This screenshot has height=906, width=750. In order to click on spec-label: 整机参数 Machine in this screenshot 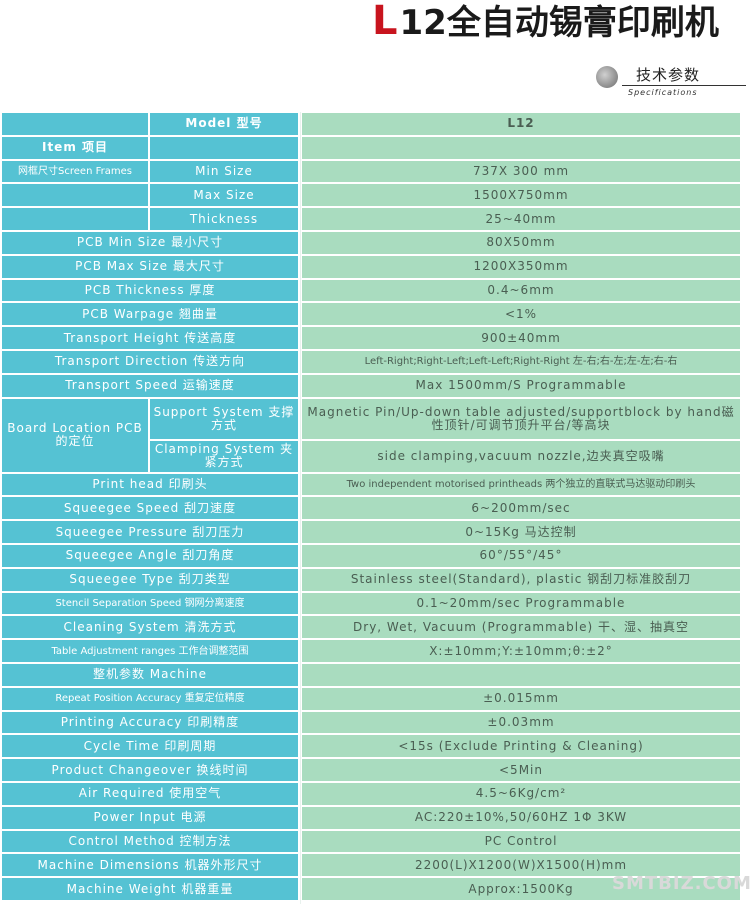, I will do `click(150, 675)`.